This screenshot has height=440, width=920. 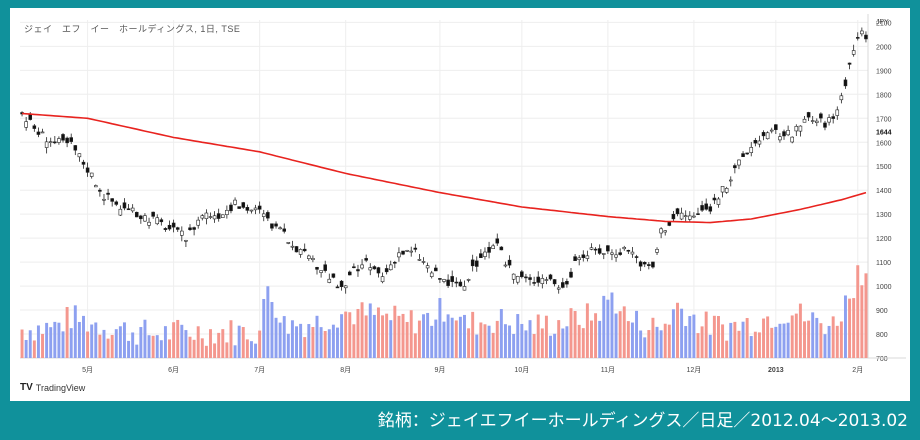 I want to click on y-tick-label: 1700, so click(x=884, y=119).